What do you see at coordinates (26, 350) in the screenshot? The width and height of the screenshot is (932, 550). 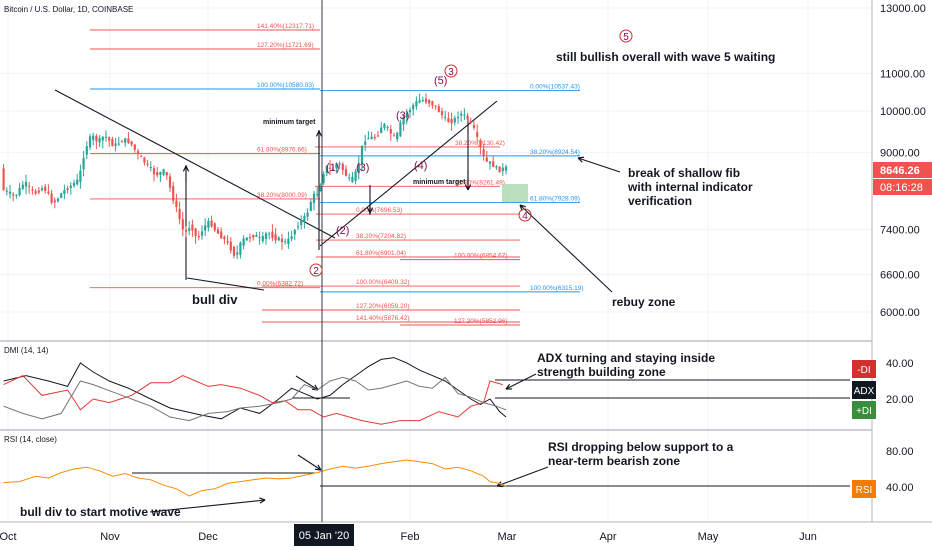 I see `dmi-title: DMI (14, 14)` at bounding box center [26, 350].